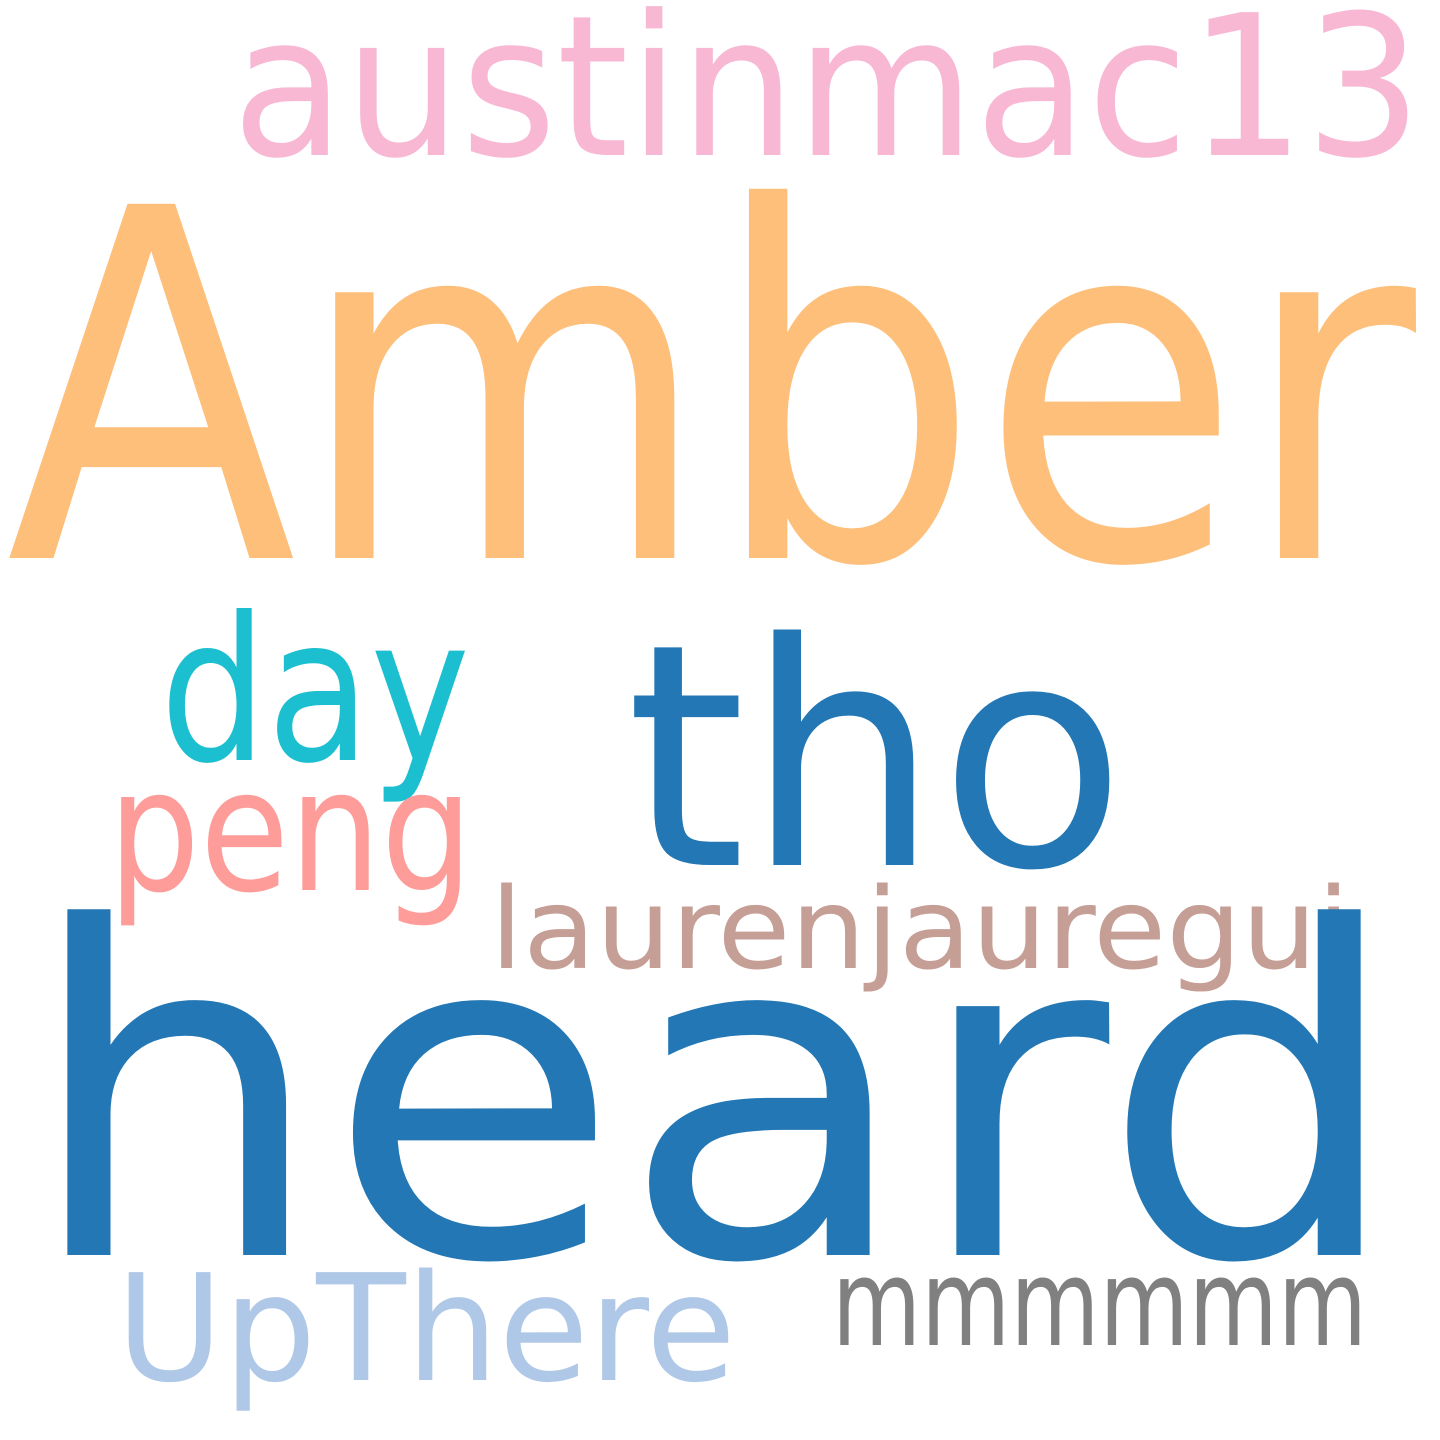 This screenshot has width=1440, height=1440. What do you see at coordinates (290, 832) in the screenshot?
I see `word-peng: peng` at bounding box center [290, 832].